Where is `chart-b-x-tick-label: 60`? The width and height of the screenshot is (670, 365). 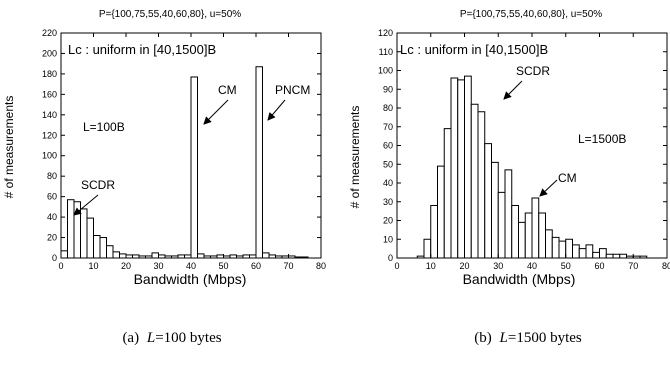 chart-b-x-tick-label: 60 is located at coordinates (599, 266).